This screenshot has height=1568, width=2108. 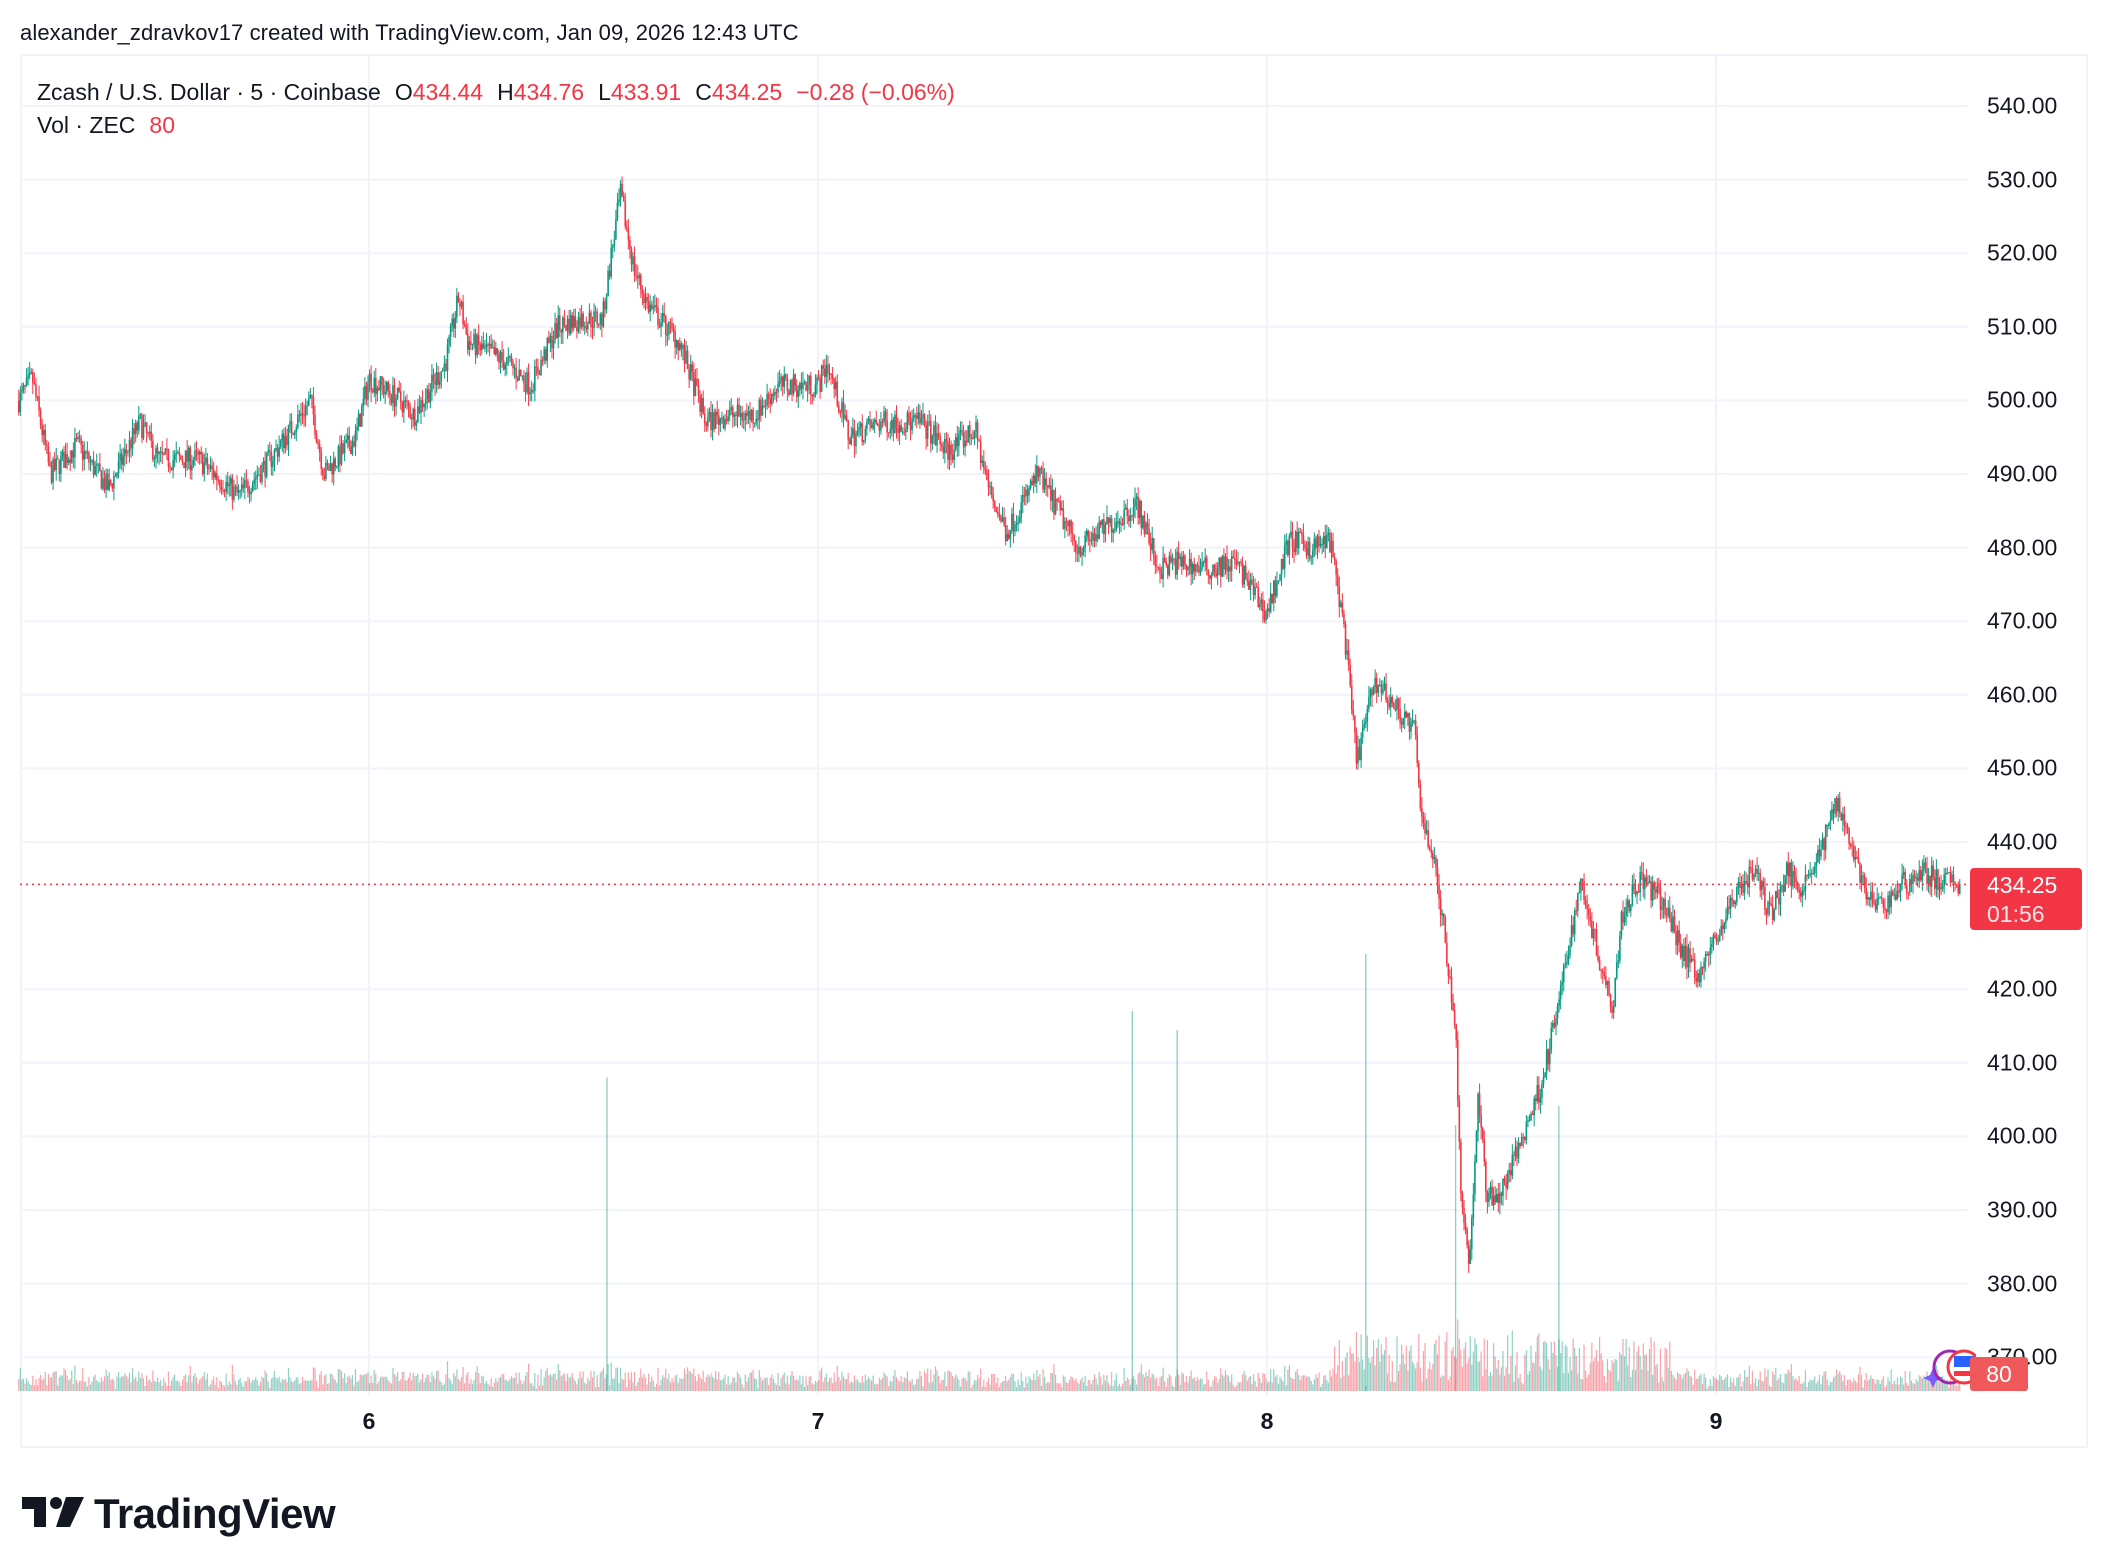 What do you see at coordinates (505, 92) in the screenshot?
I see `high-label: H` at bounding box center [505, 92].